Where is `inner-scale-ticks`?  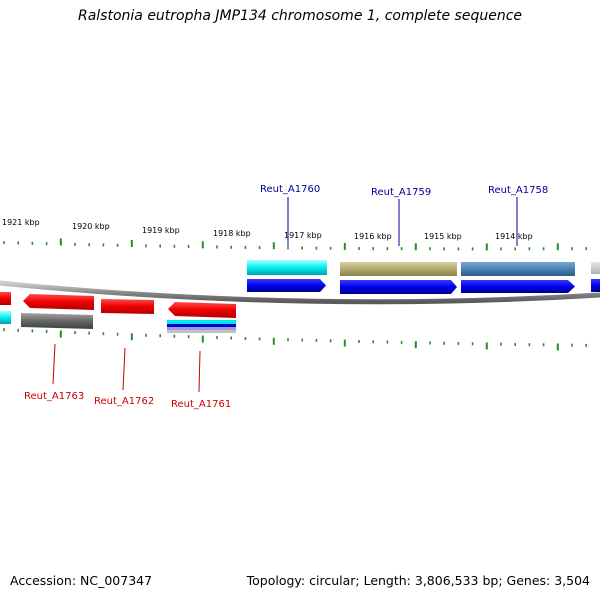 inner-scale-ticks is located at coordinates (295, 339).